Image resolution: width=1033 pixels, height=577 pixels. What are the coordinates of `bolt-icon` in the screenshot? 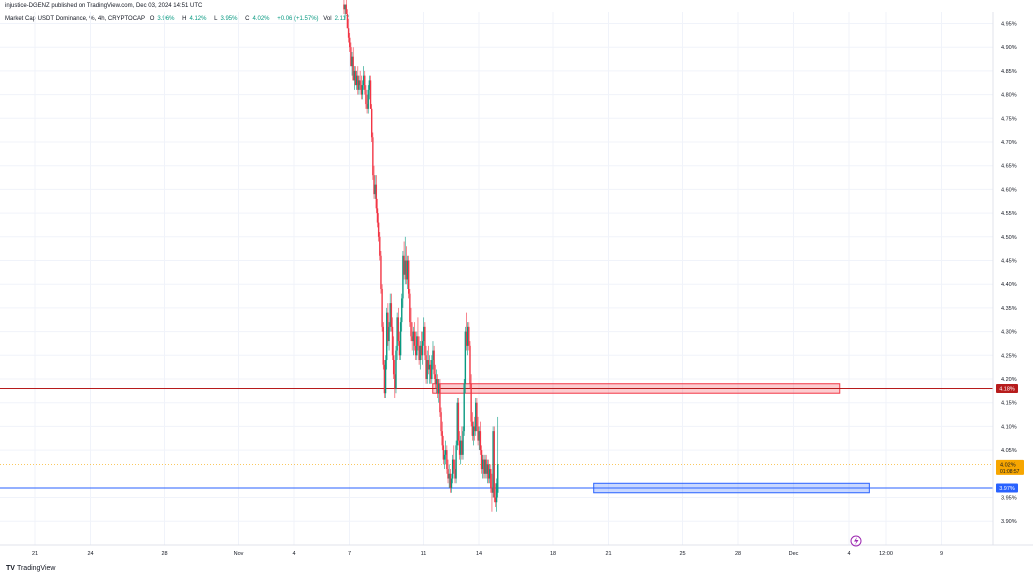 It's located at (856, 541).